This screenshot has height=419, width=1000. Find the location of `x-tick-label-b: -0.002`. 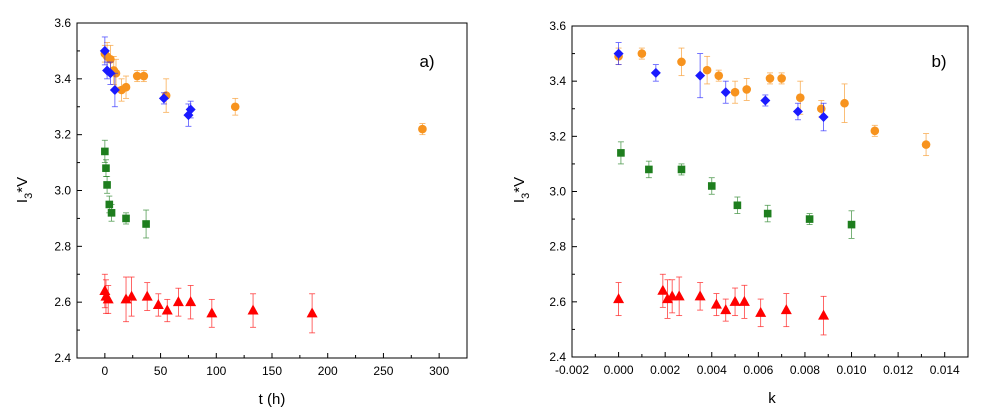

x-tick-label-b: -0.002 is located at coordinates (572, 370).